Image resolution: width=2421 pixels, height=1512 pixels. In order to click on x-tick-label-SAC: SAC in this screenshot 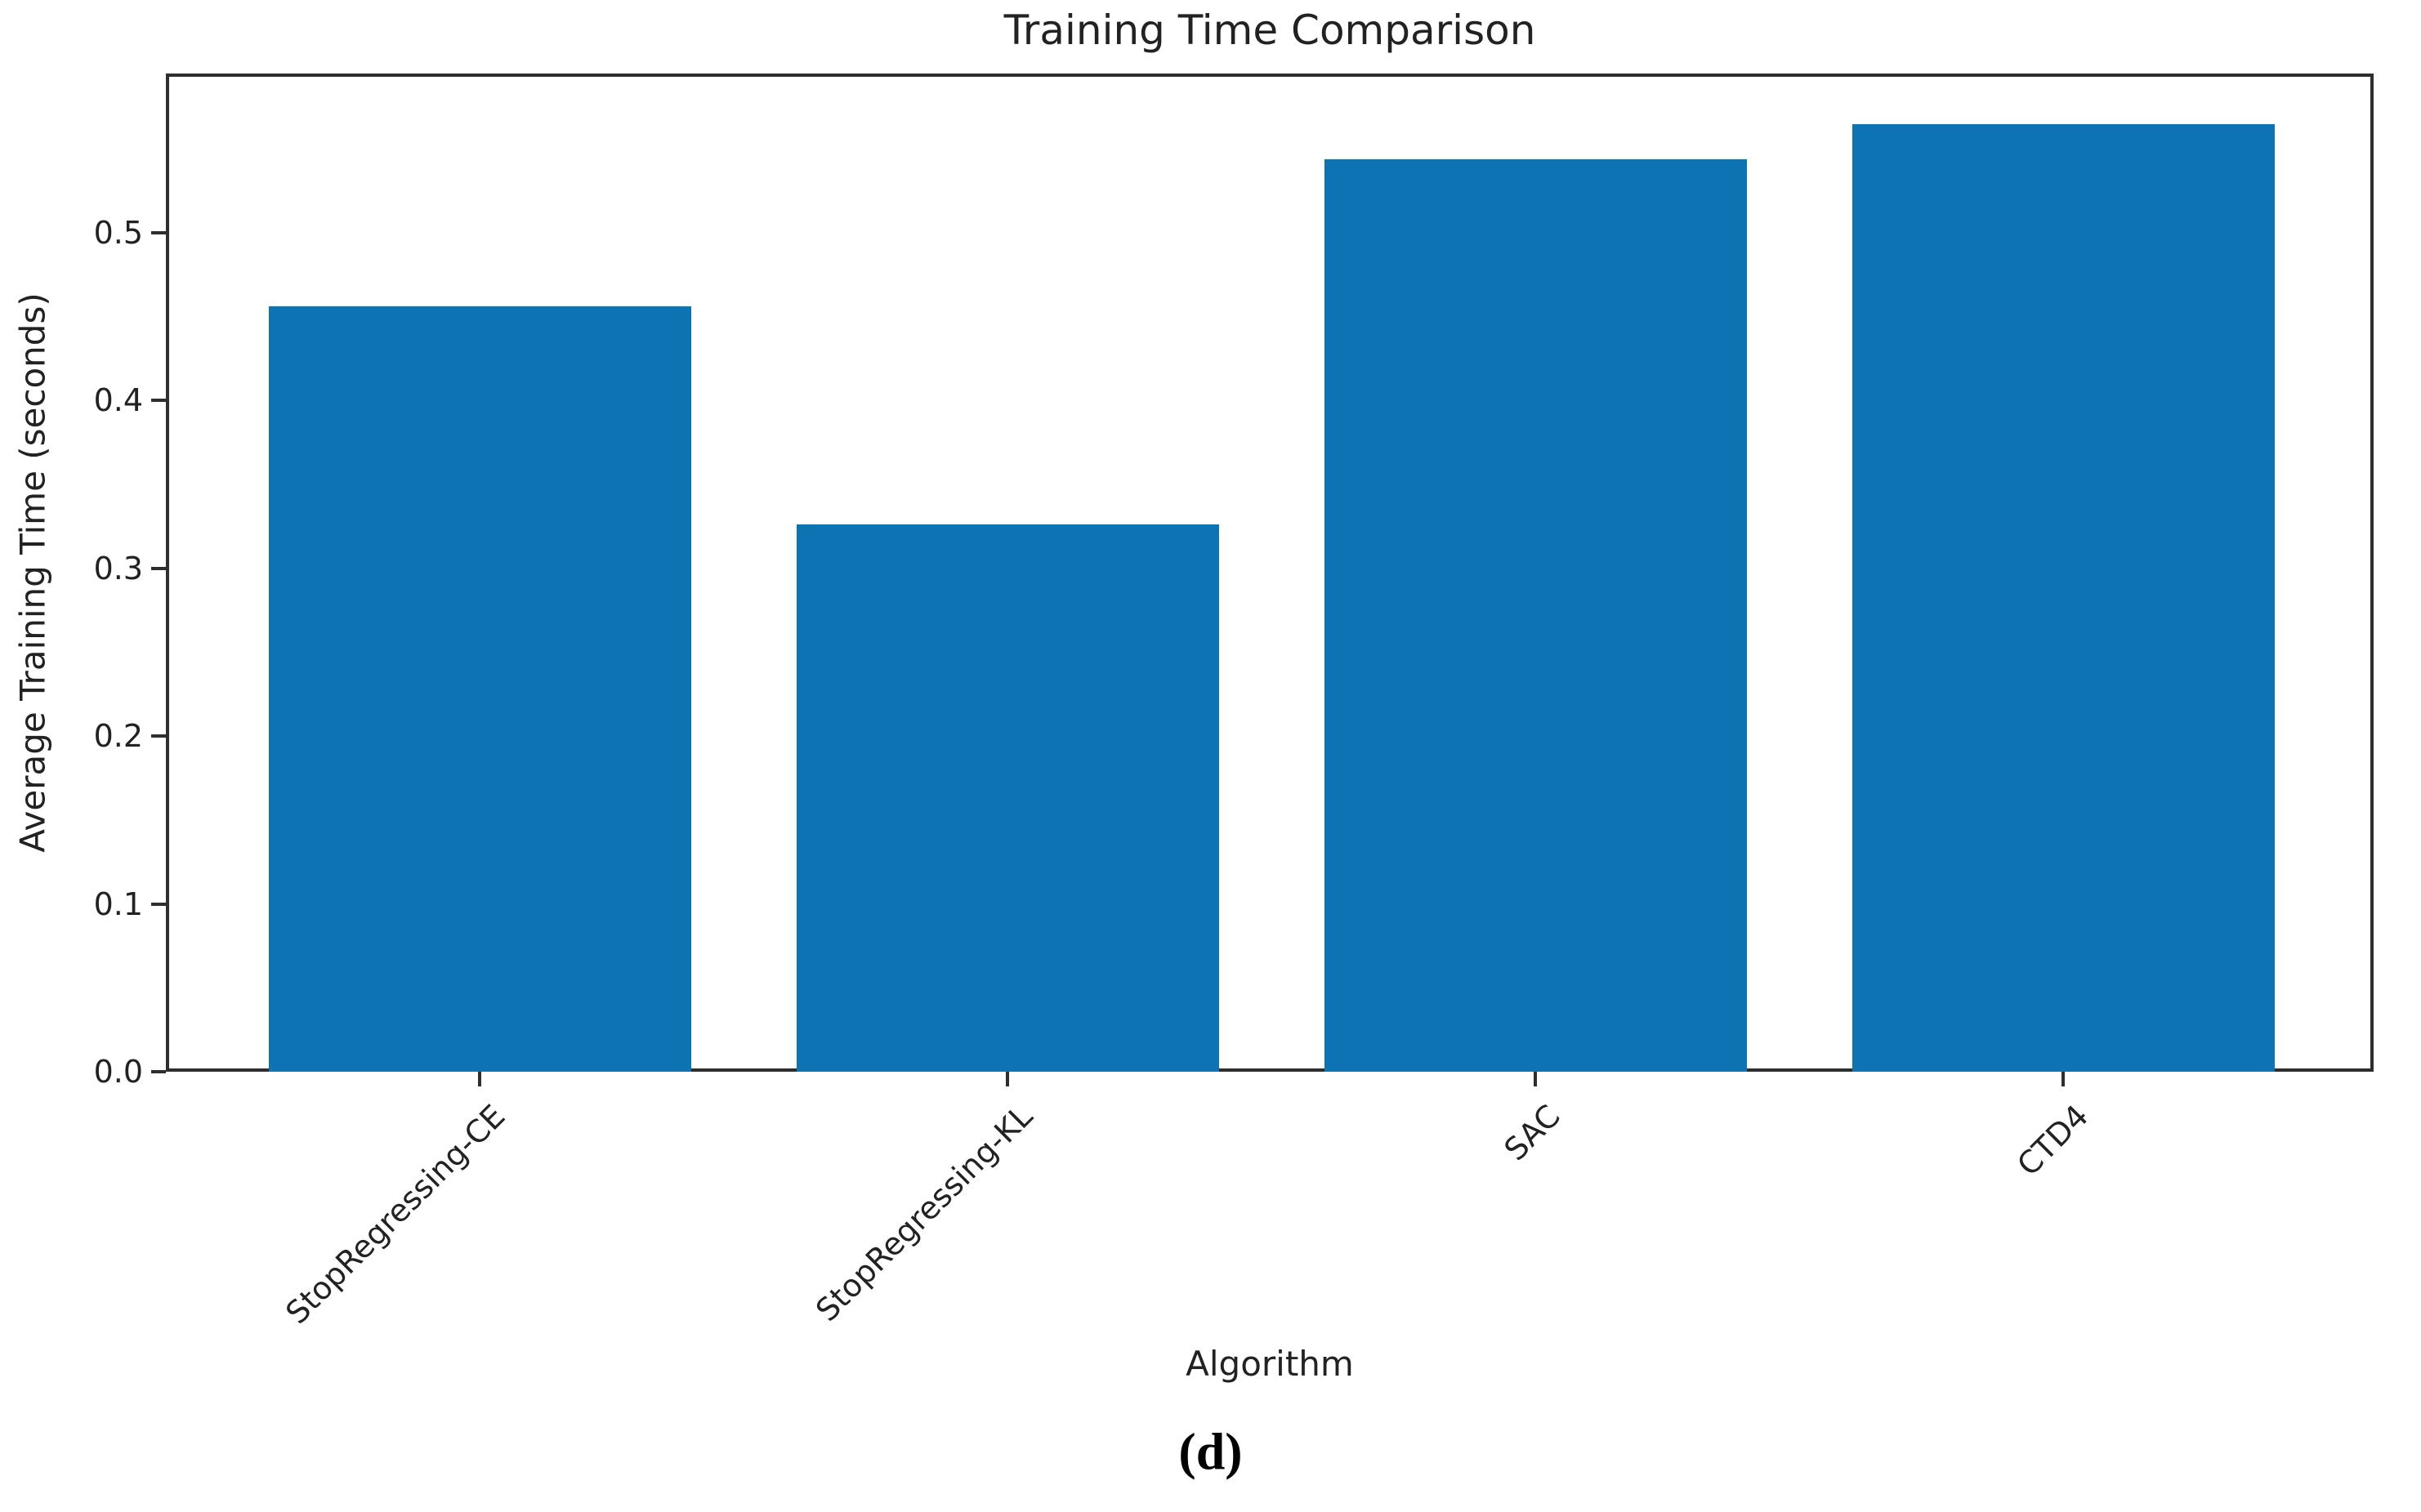, I will do `click(1532, 1133)`.